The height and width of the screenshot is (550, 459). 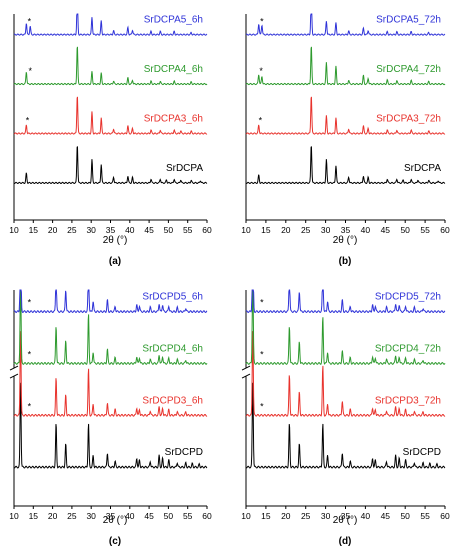 What do you see at coordinates (173, 118) in the screenshot?
I see `series-label-SrDCPA3_6h: SrDCPA3_6h` at bounding box center [173, 118].